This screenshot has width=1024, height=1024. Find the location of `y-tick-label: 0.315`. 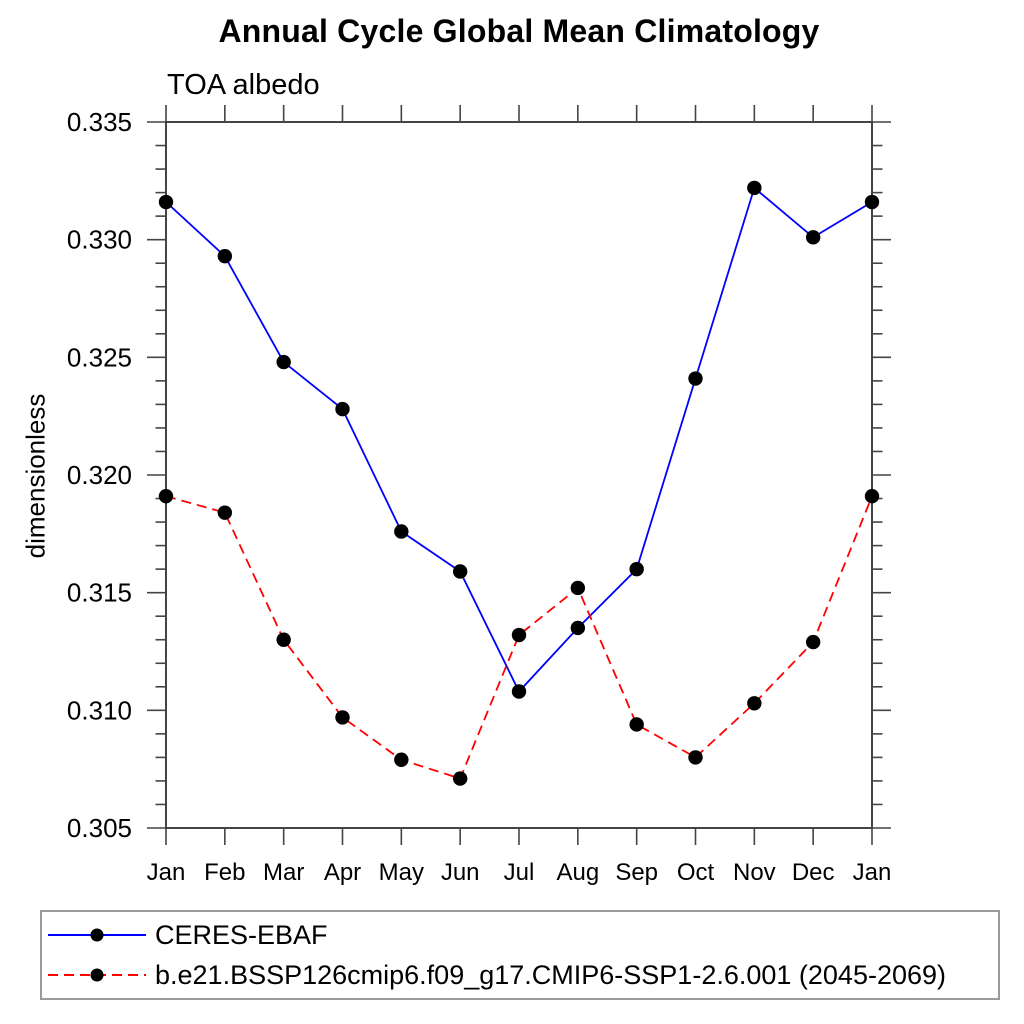

y-tick-label: 0.315 is located at coordinates (99, 593).